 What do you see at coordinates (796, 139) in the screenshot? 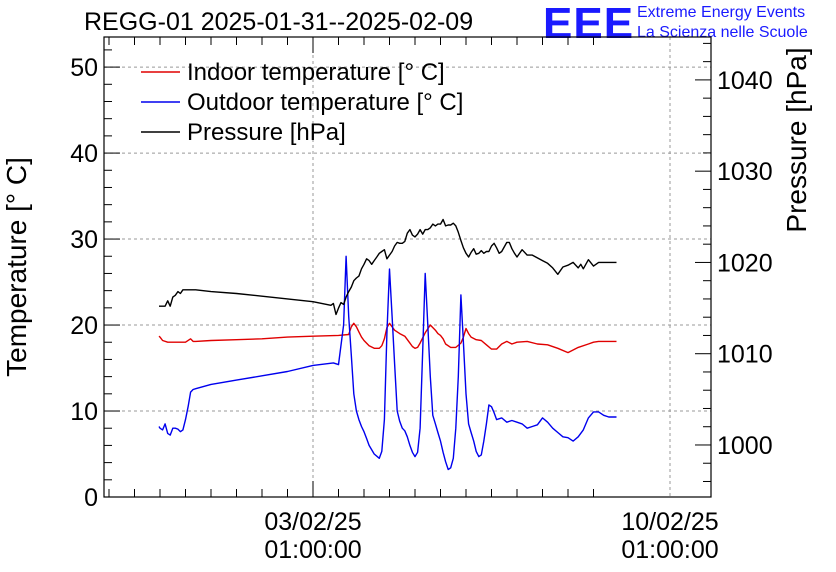
I see `y2-axis-title: Pressure [hPa]` at bounding box center [796, 139].